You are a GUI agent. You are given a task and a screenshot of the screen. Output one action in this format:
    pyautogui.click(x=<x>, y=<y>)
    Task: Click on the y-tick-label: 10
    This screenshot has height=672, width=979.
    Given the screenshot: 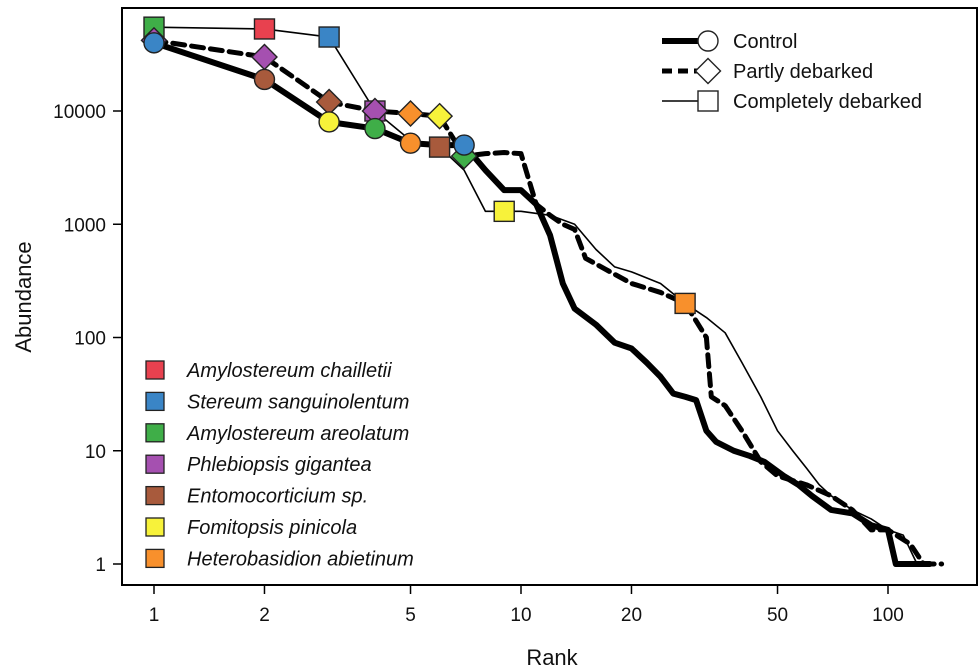 What is the action you would take?
    pyautogui.click(x=95, y=452)
    